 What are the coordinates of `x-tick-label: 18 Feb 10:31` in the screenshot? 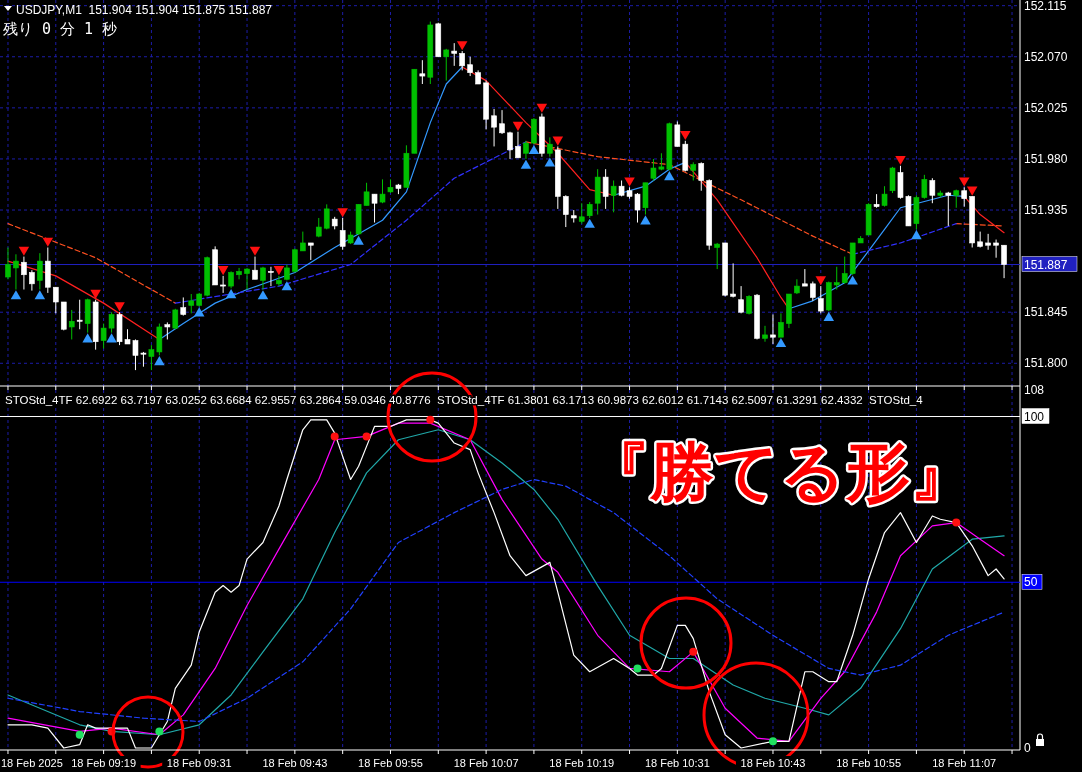 It's located at (677, 763).